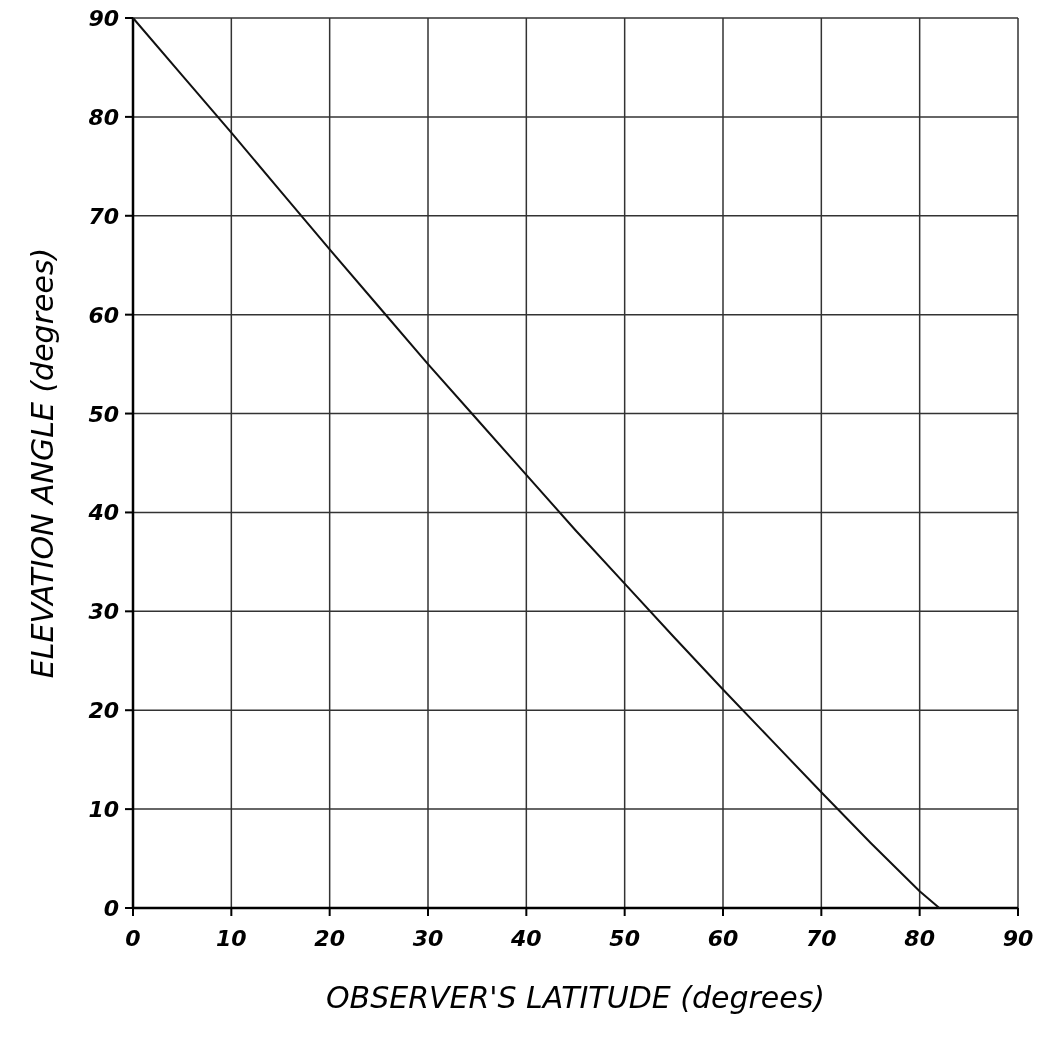 This screenshot has width=1056, height=1046. Describe the element at coordinates (103, 612) in the screenshot. I see `y-tick-label: 30` at that location.